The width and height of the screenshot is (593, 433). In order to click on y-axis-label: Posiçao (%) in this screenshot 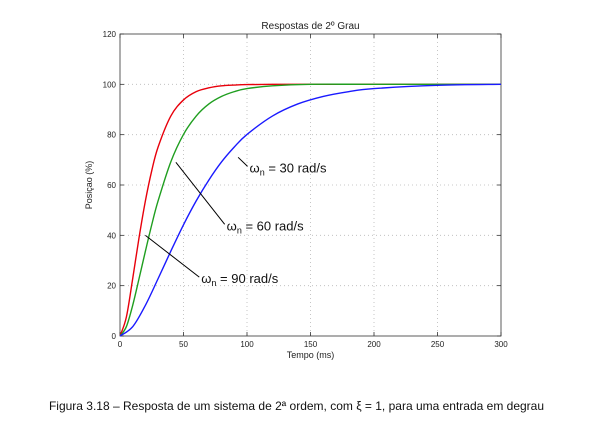, I will do `click(89, 185)`.